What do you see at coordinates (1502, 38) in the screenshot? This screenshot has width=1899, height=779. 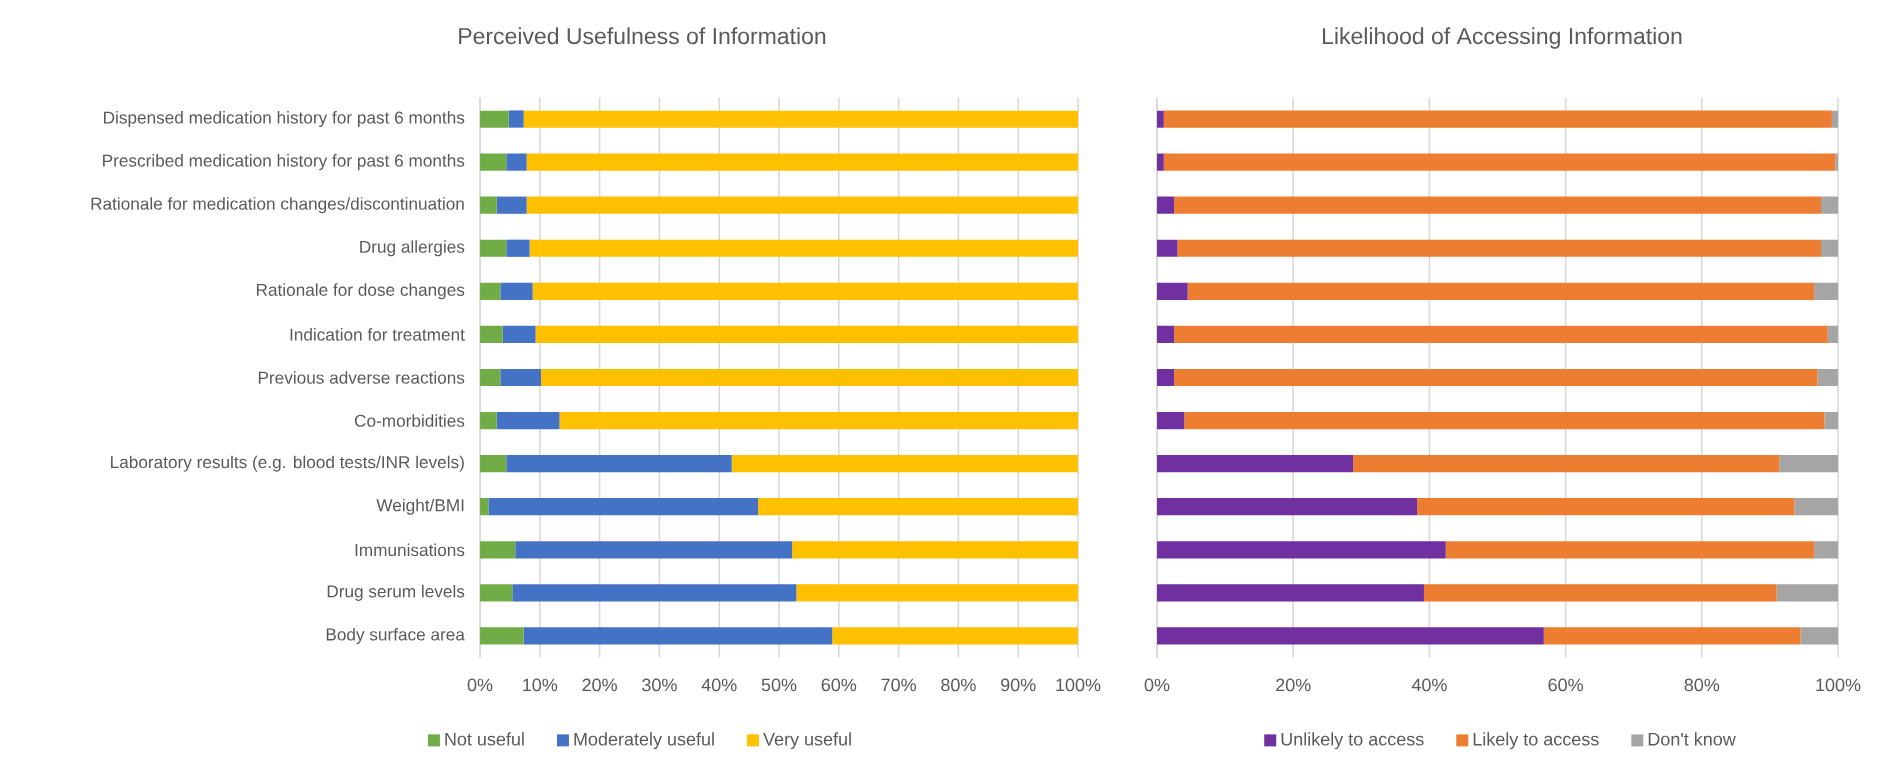 I see `chart-title: Likelihood of Accessing Information` at bounding box center [1502, 38].